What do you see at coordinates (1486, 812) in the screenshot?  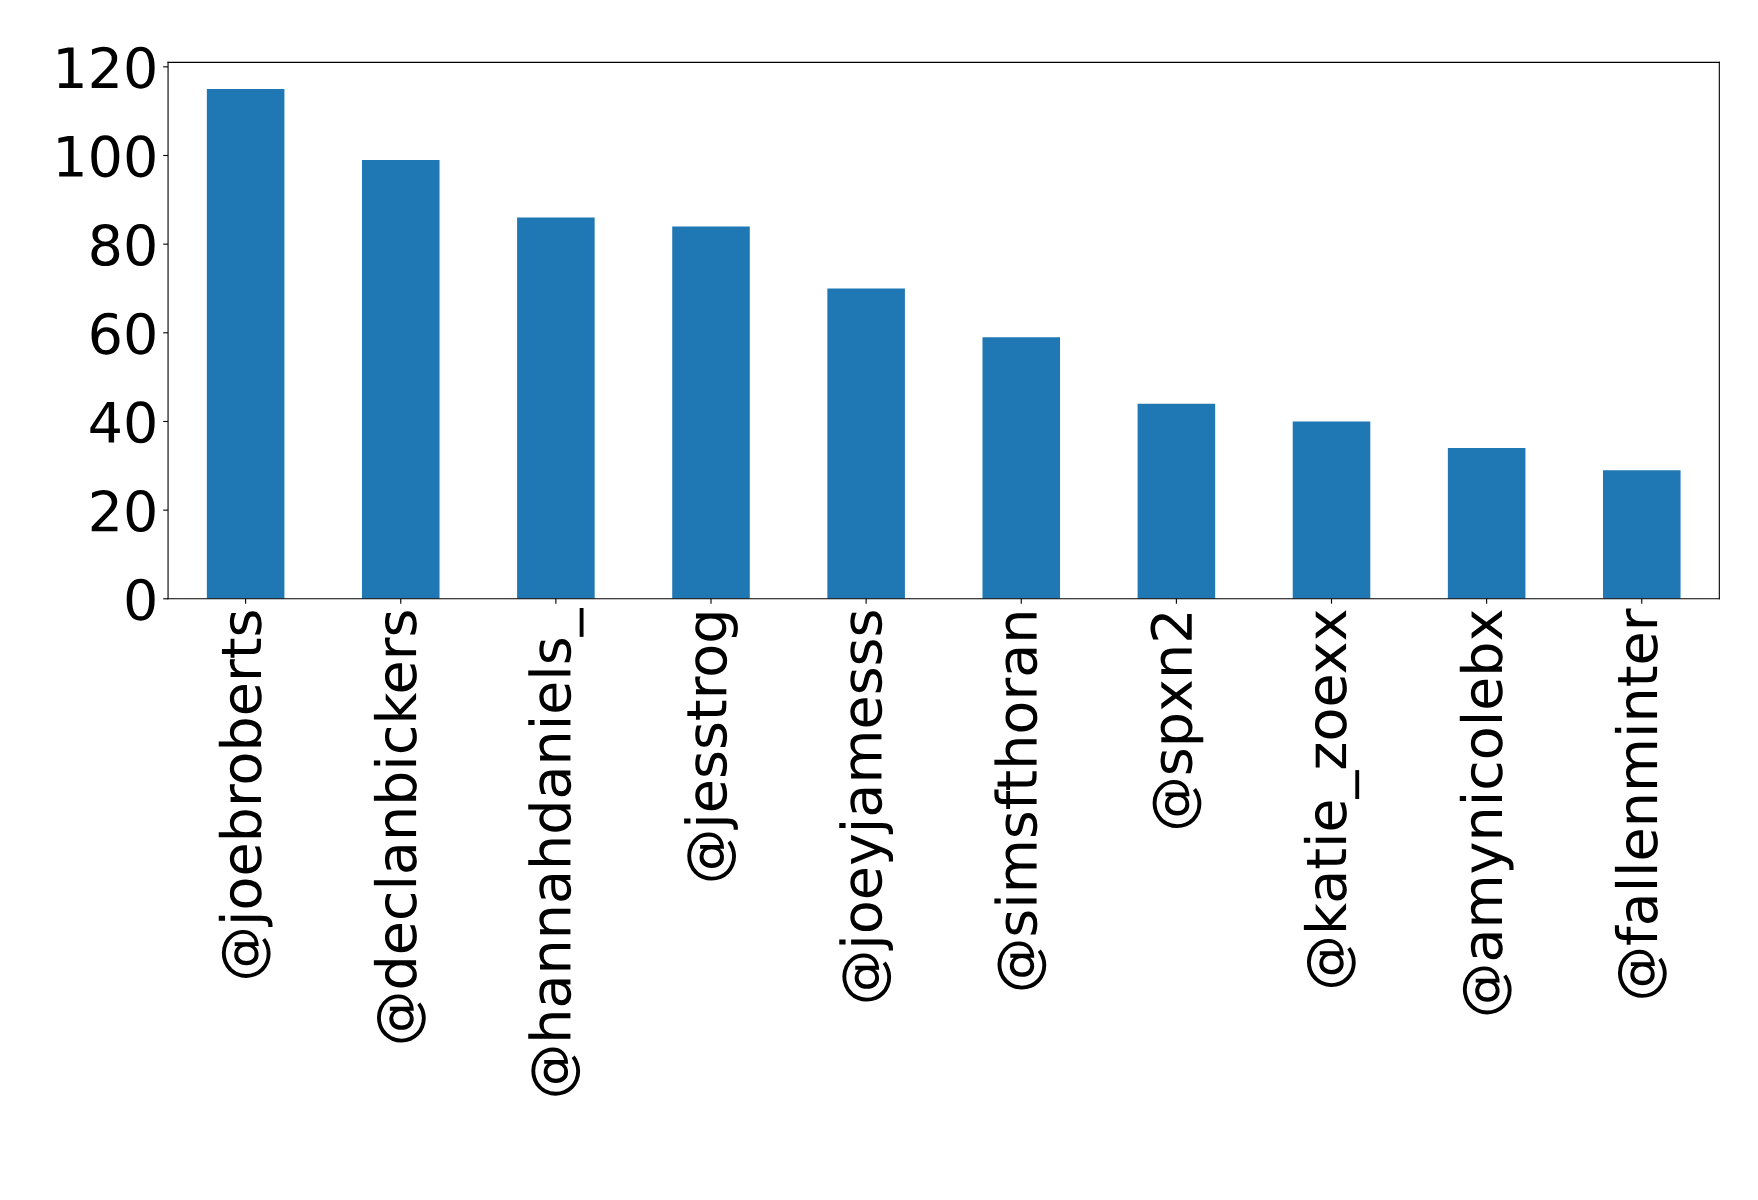 I see `x-tick-label: @amynicolebx` at bounding box center [1486, 812].